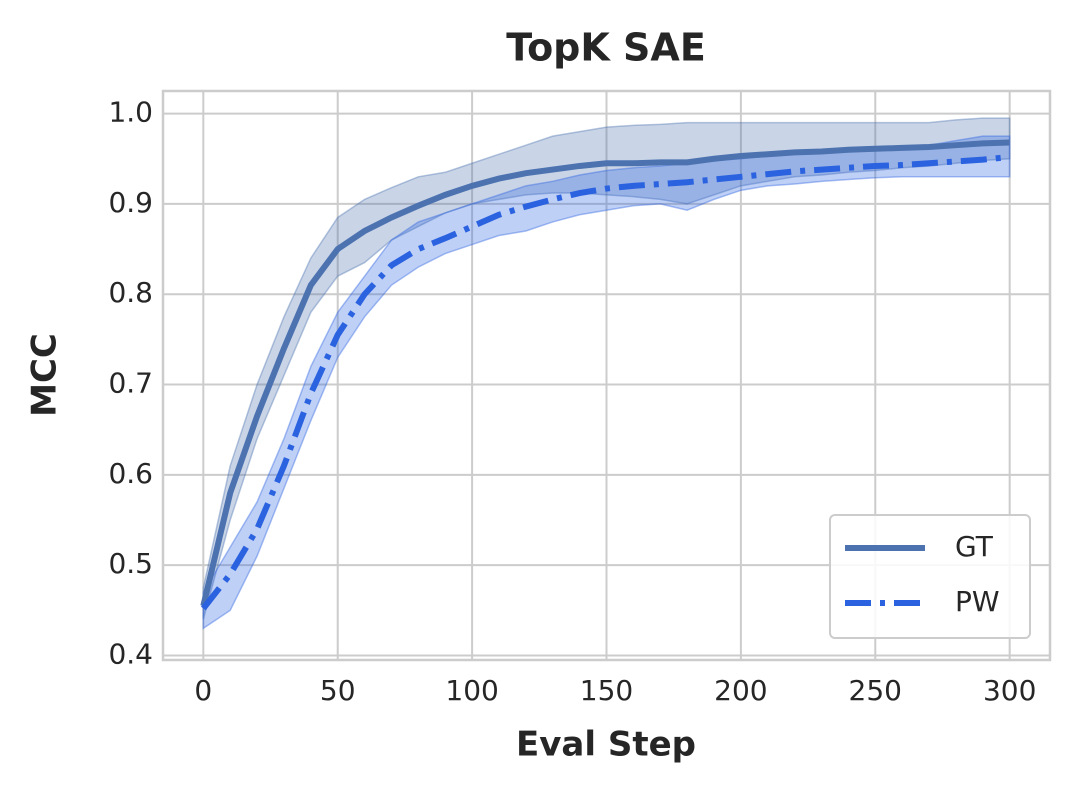 The image size is (1078, 798). What do you see at coordinates (130, 473) in the screenshot?
I see `y-tick-label: 0.6` at bounding box center [130, 473].